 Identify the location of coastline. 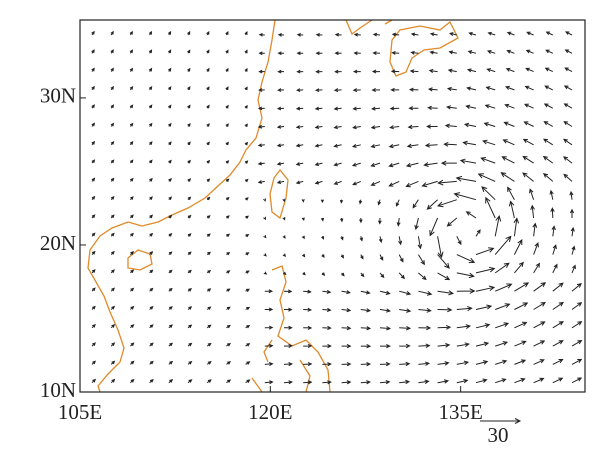
(140, 260).